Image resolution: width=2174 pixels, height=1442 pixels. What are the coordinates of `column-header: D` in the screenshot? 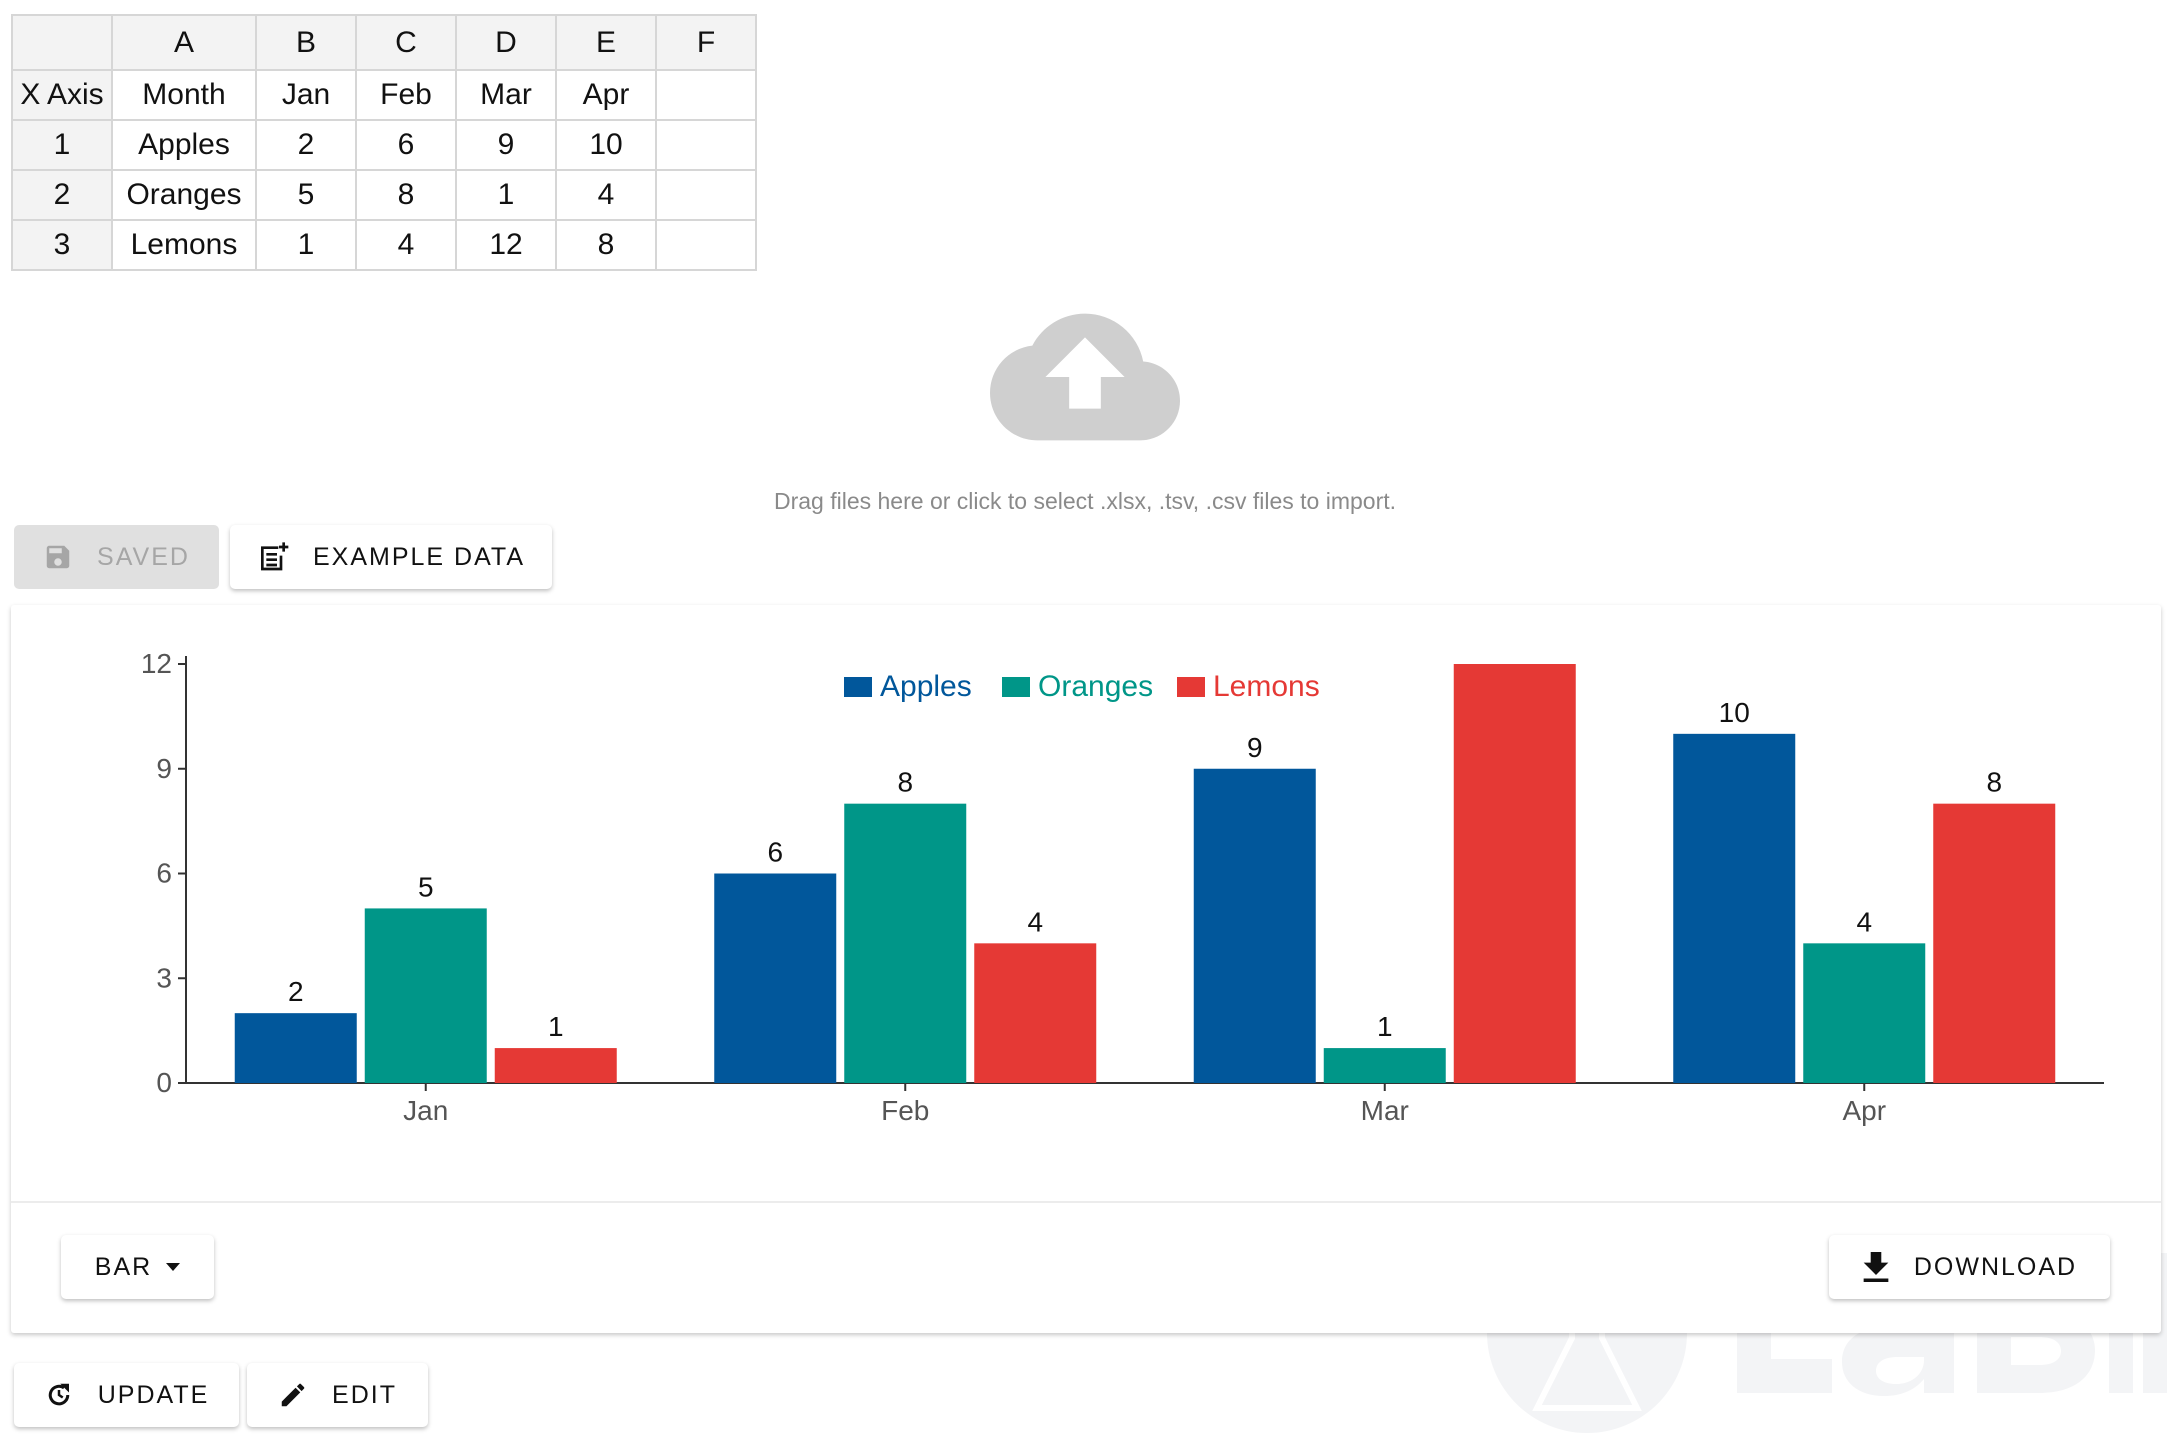 It's located at (506, 42).